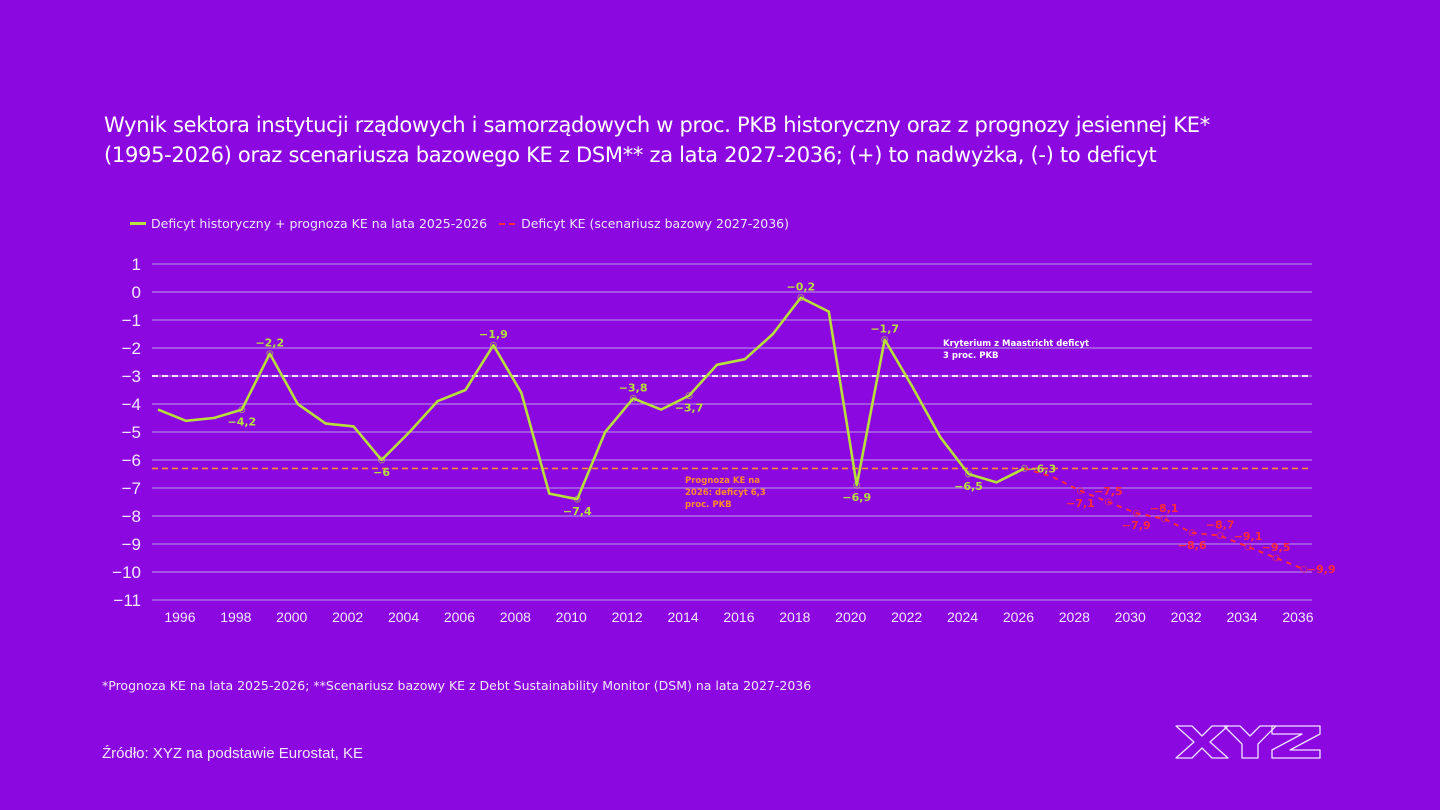  I want to click on historical-data-label: −1,9, so click(493, 334).